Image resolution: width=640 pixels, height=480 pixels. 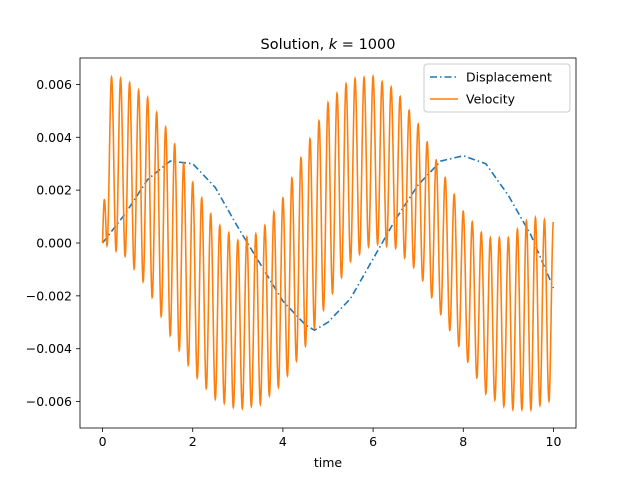 What do you see at coordinates (330, 438) in the screenshot?
I see `x-axis: 0 2 4 6 8 10` at bounding box center [330, 438].